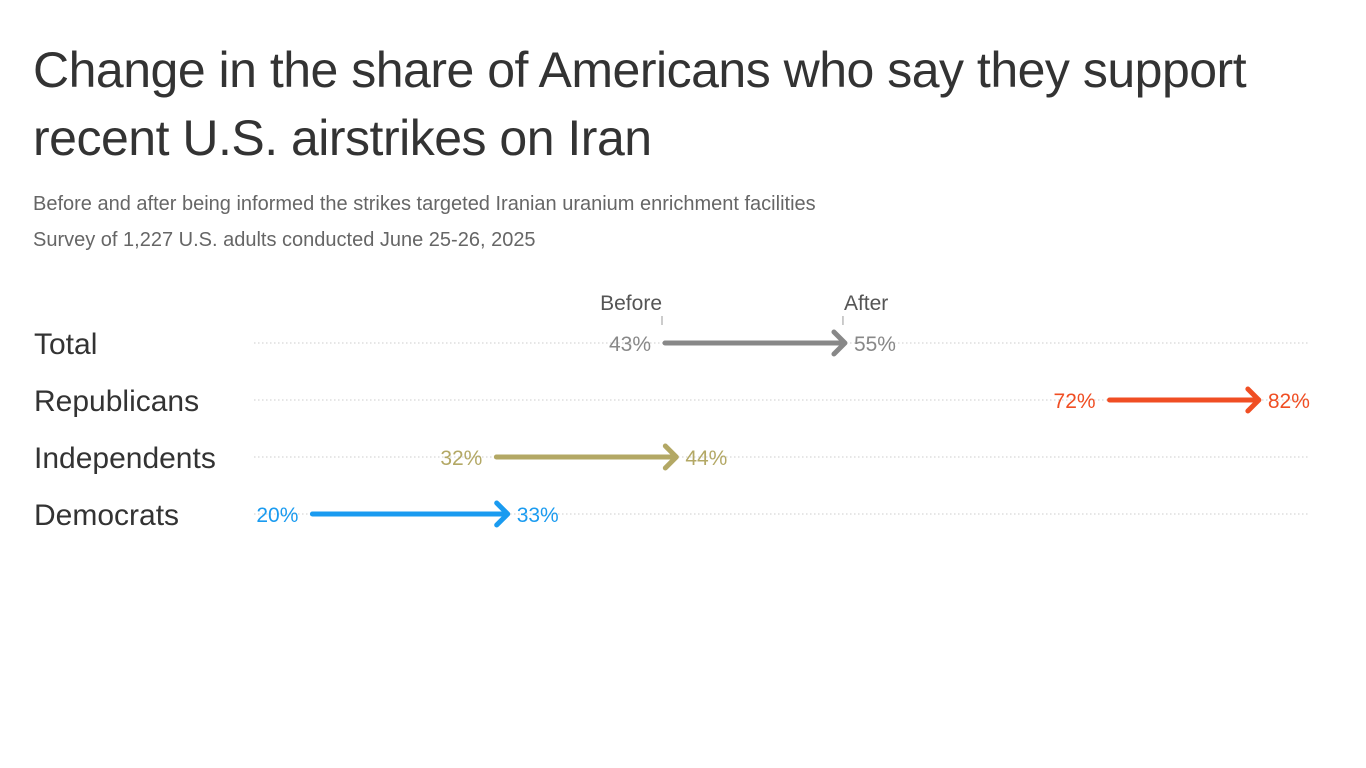 The image size is (1366, 768). Describe the element at coordinates (461, 458) in the screenshot. I see `before-value-label: 32%` at that location.